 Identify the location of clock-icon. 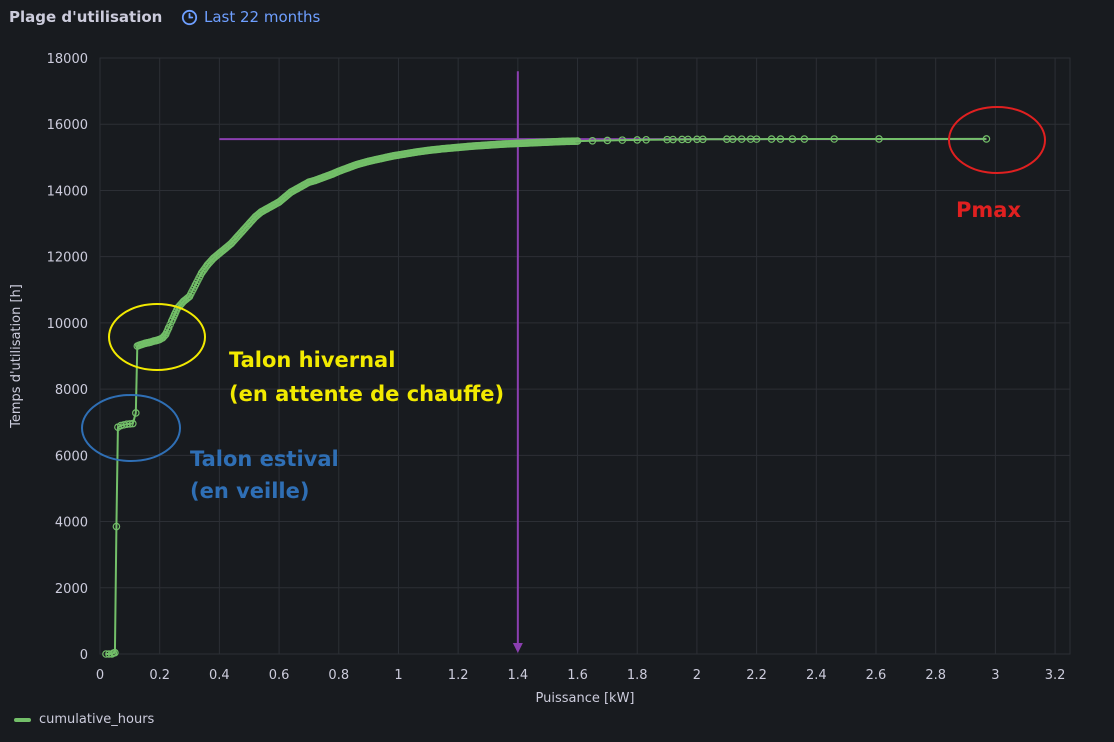
(189, 17).